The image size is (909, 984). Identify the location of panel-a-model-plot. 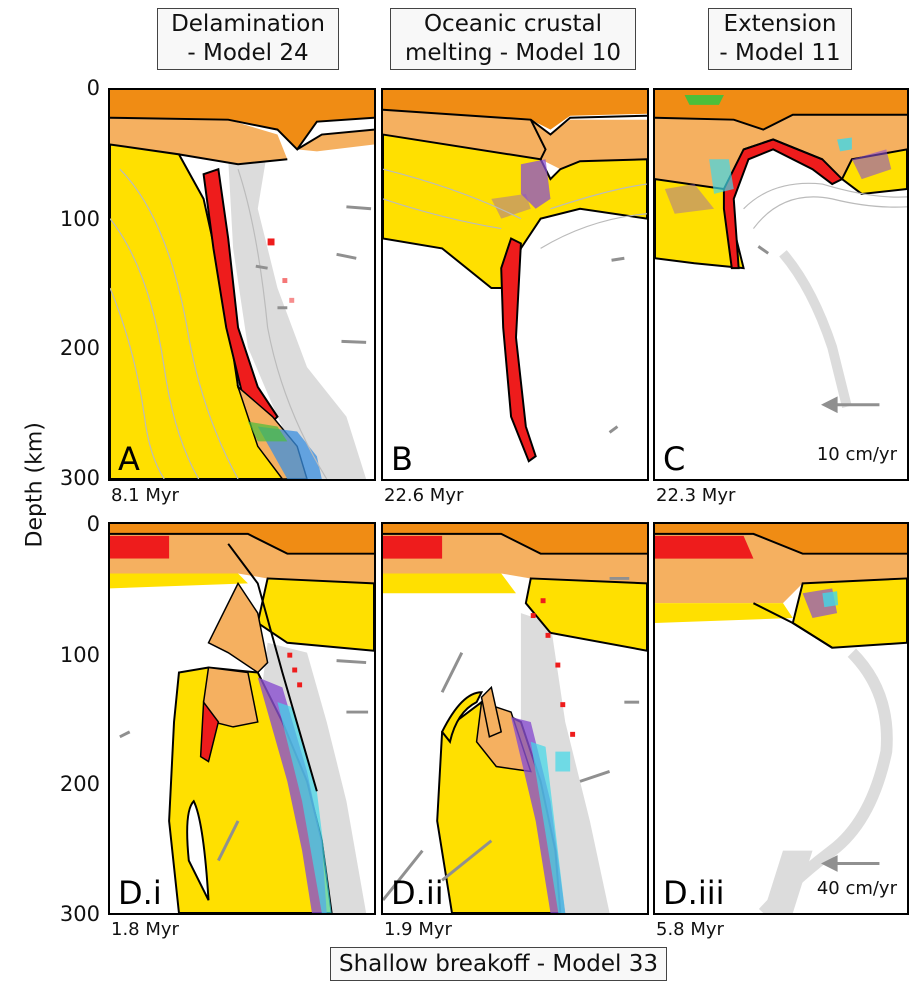
(242, 284).